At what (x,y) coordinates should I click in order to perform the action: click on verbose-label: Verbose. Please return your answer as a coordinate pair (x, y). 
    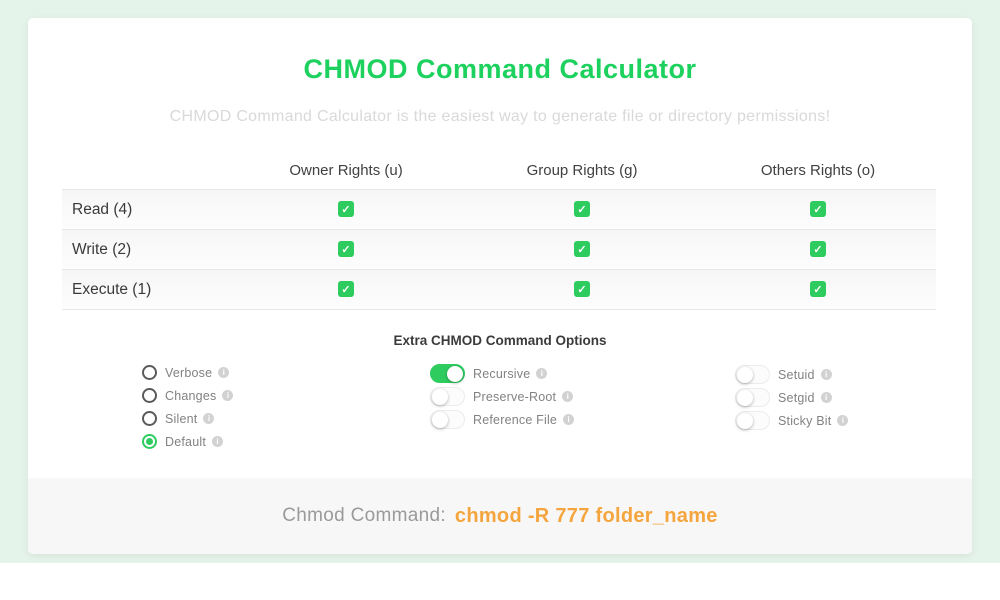
    Looking at the image, I should click on (189, 372).